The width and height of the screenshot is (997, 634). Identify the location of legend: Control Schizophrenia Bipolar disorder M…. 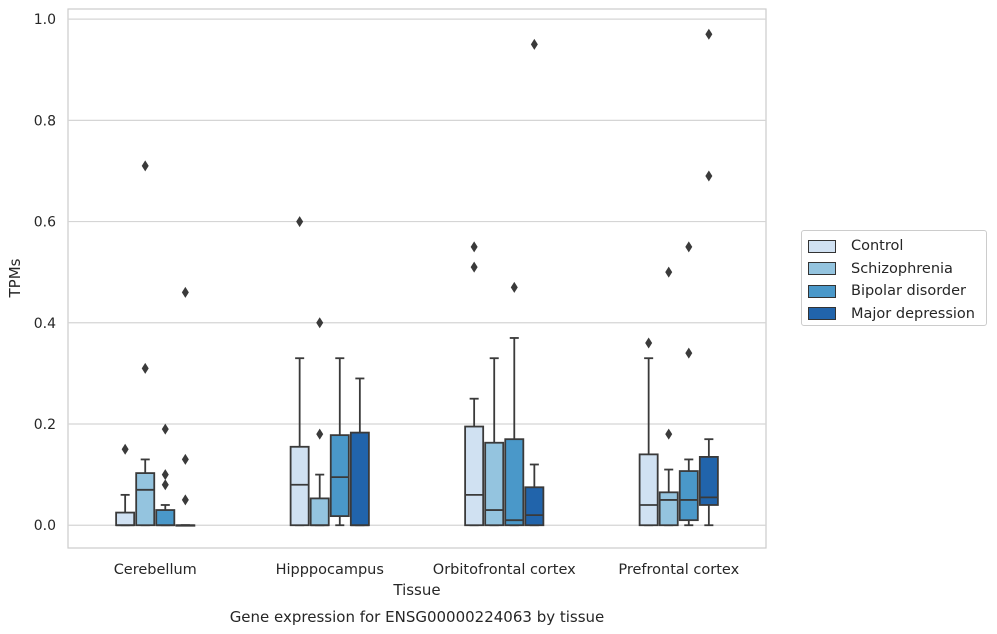
(894, 278).